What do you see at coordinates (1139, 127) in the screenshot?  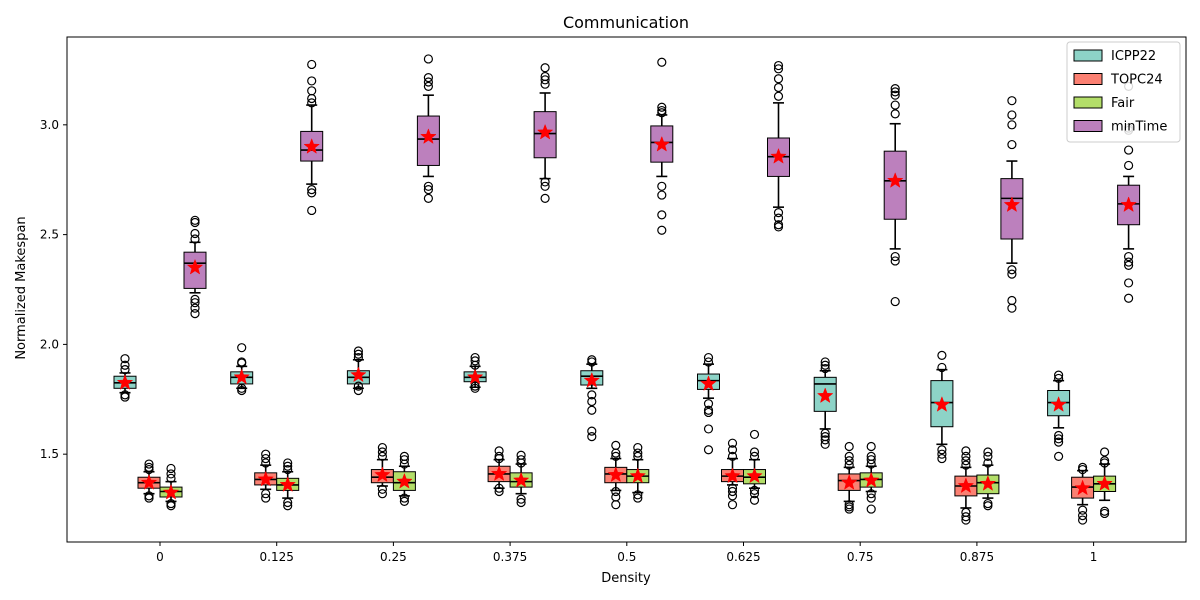 I see `legend-label: minTime` at bounding box center [1139, 127].